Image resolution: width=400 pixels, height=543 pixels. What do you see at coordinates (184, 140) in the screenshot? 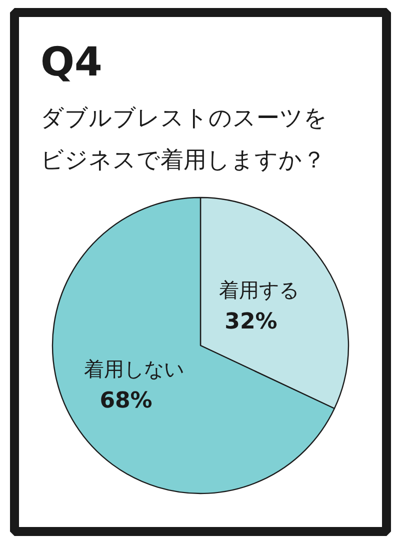
I see `chart-subtitle: ダブルブレストのスーツをビジネスで着用しますか？` at bounding box center [184, 140].